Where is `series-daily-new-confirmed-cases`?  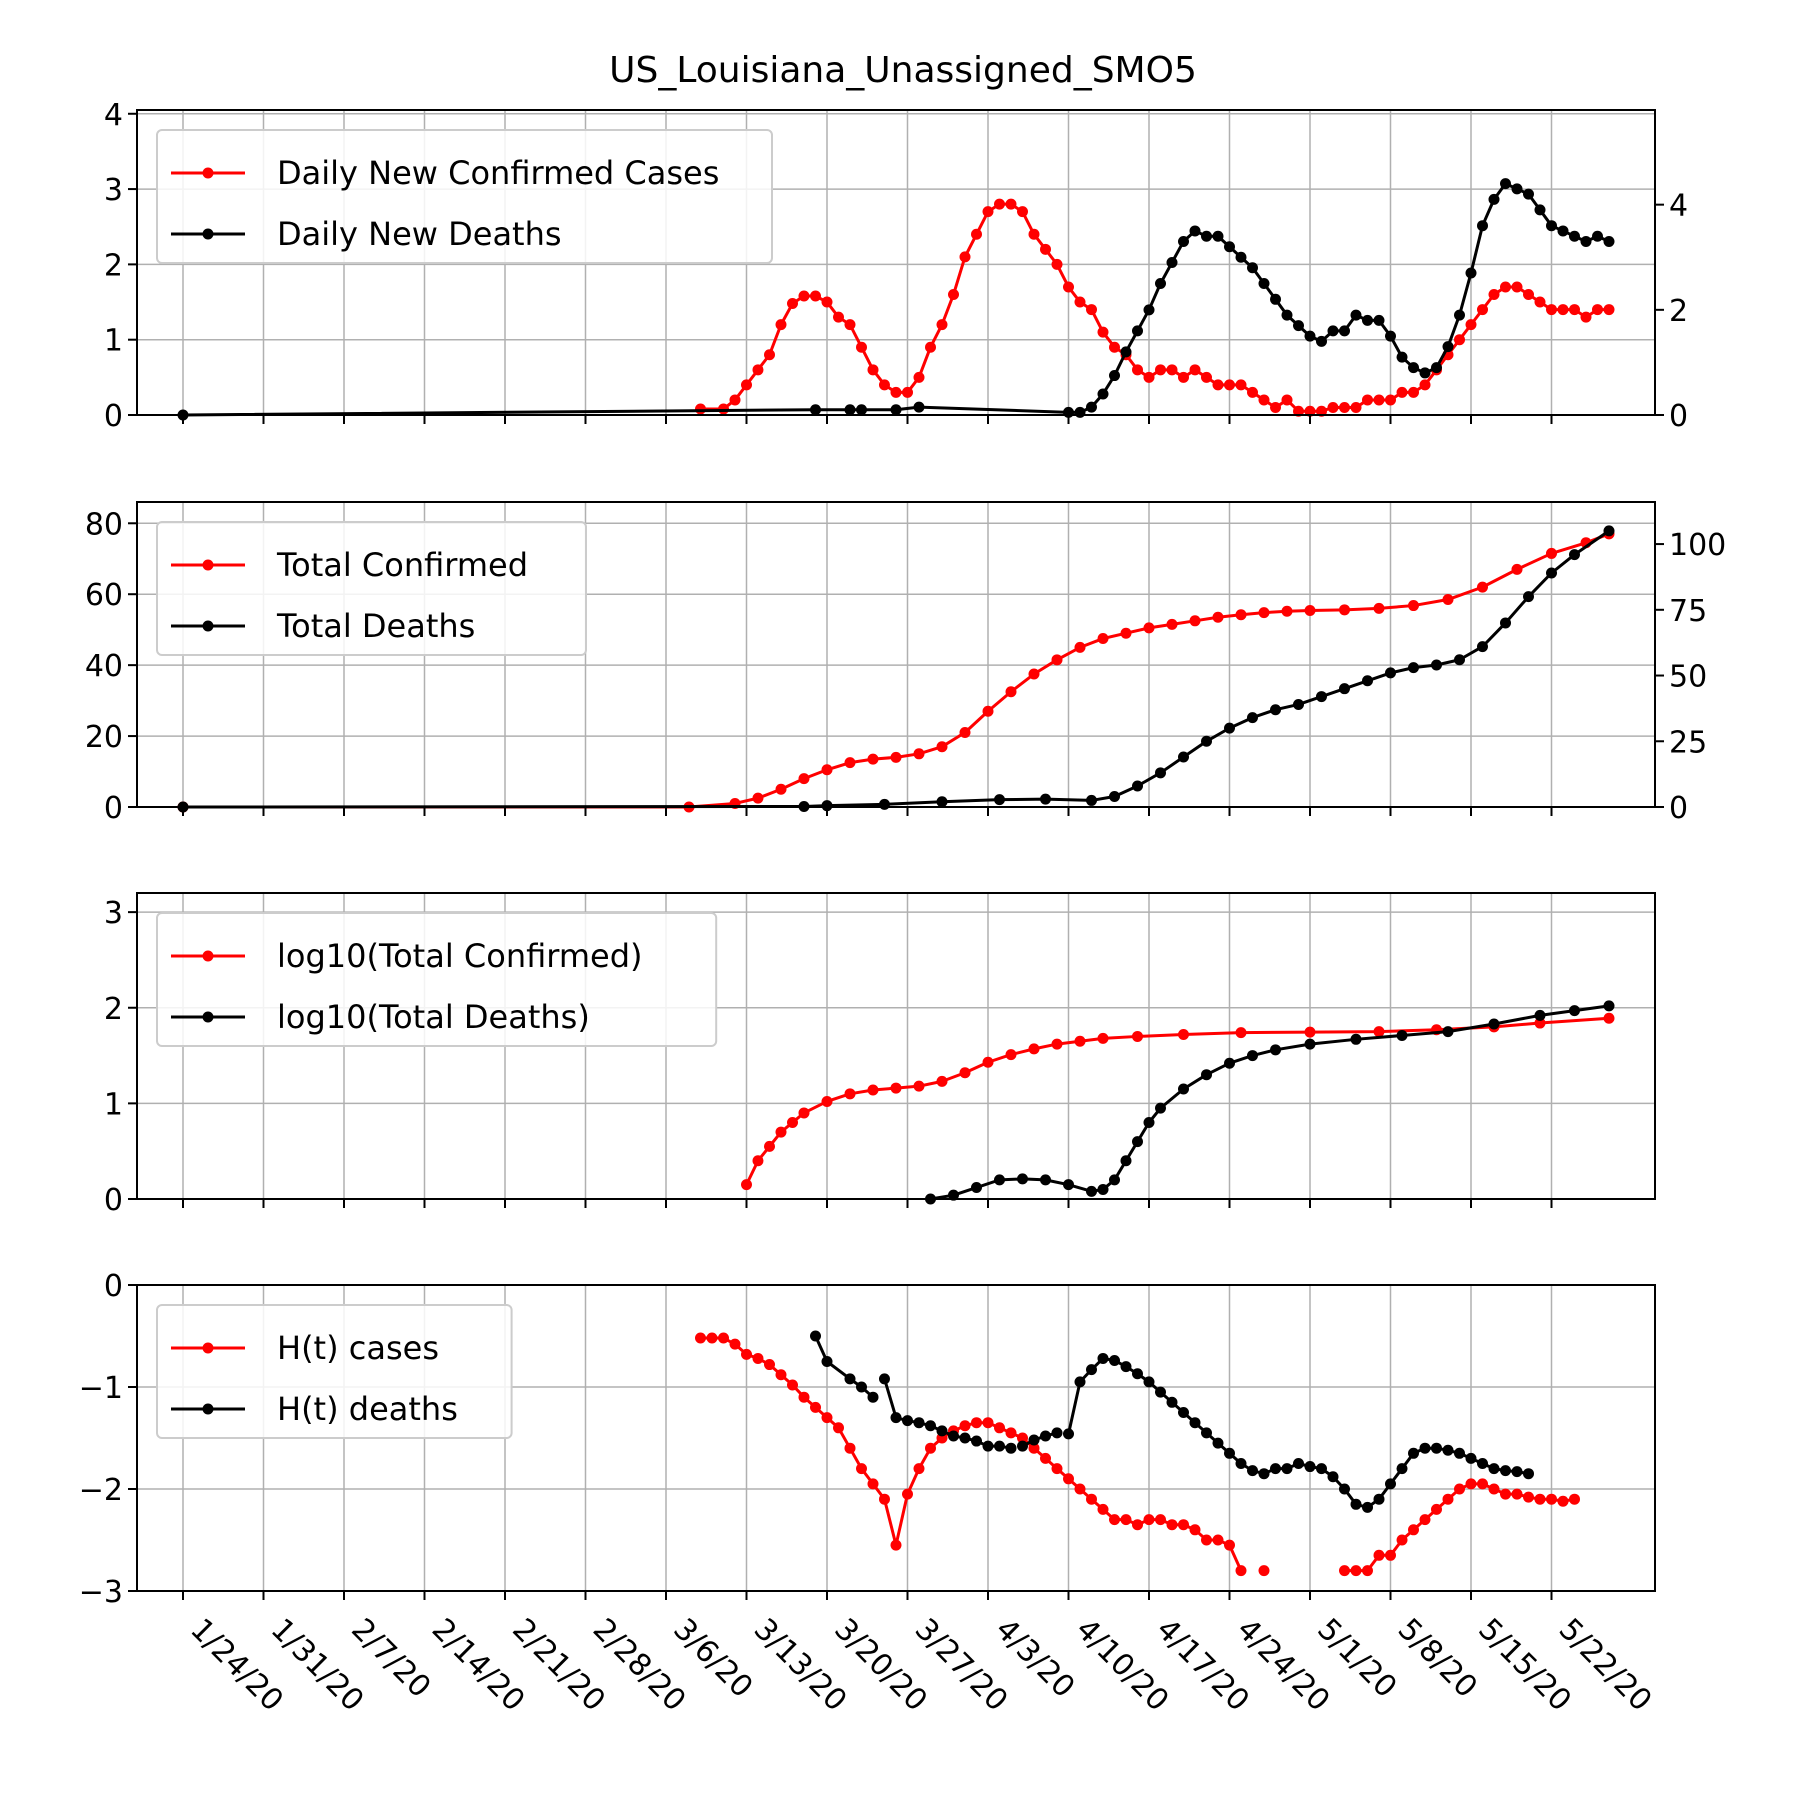
series-daily-new-confirmed-cases is located at coordinates (1155, 307).